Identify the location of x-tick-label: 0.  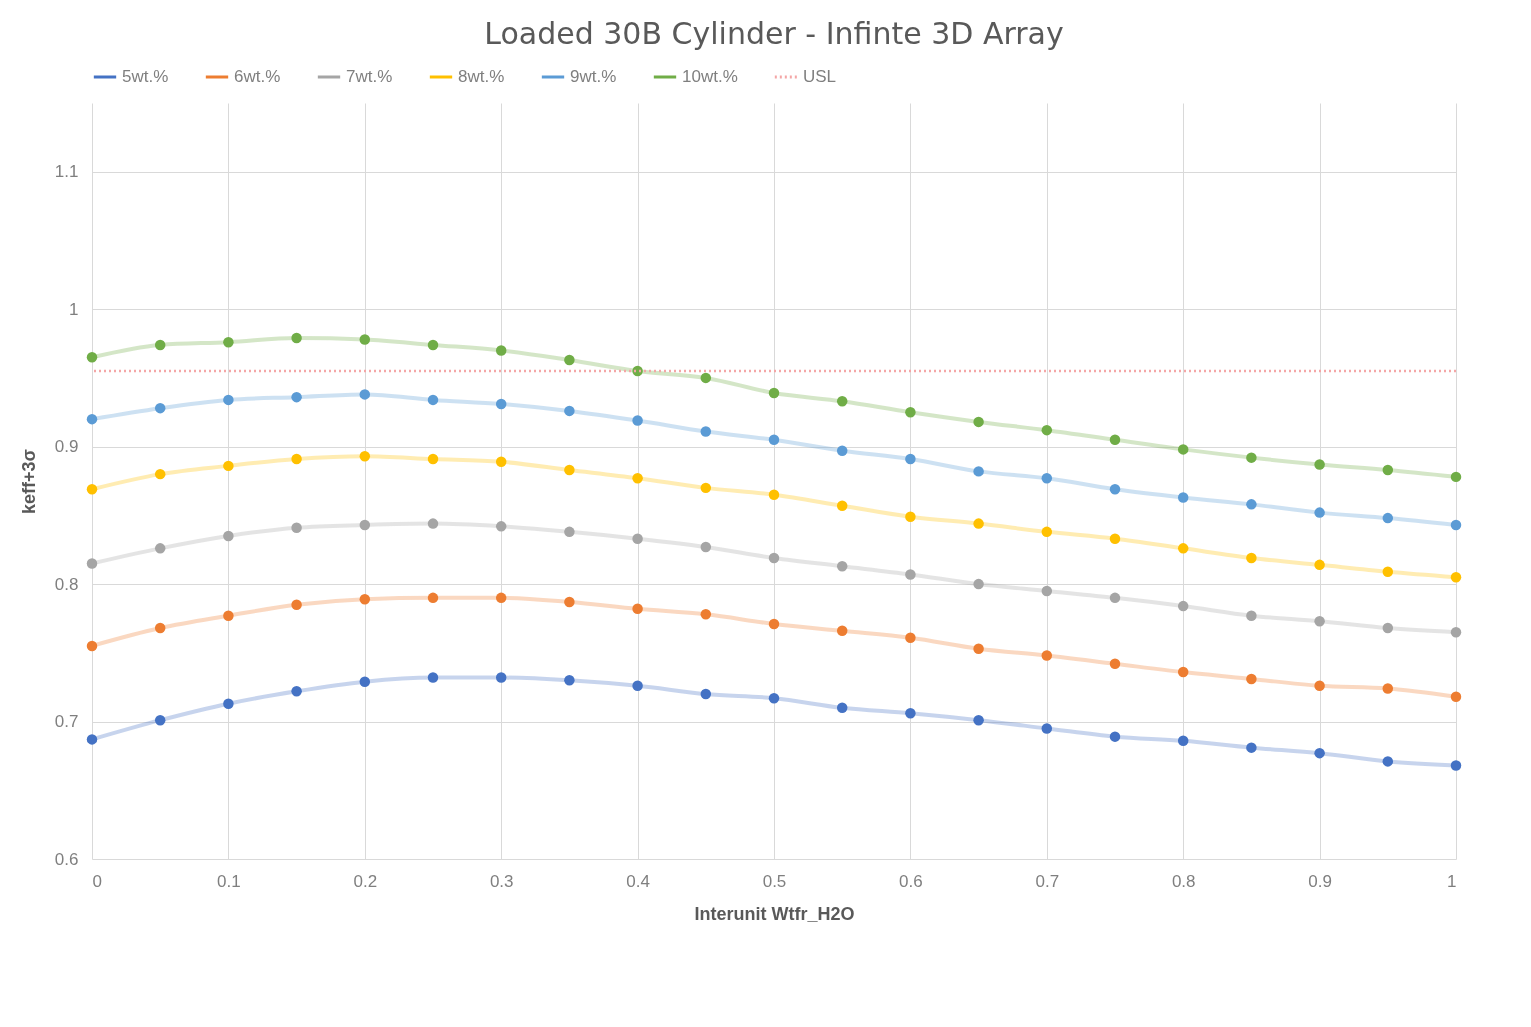
(97, 881).